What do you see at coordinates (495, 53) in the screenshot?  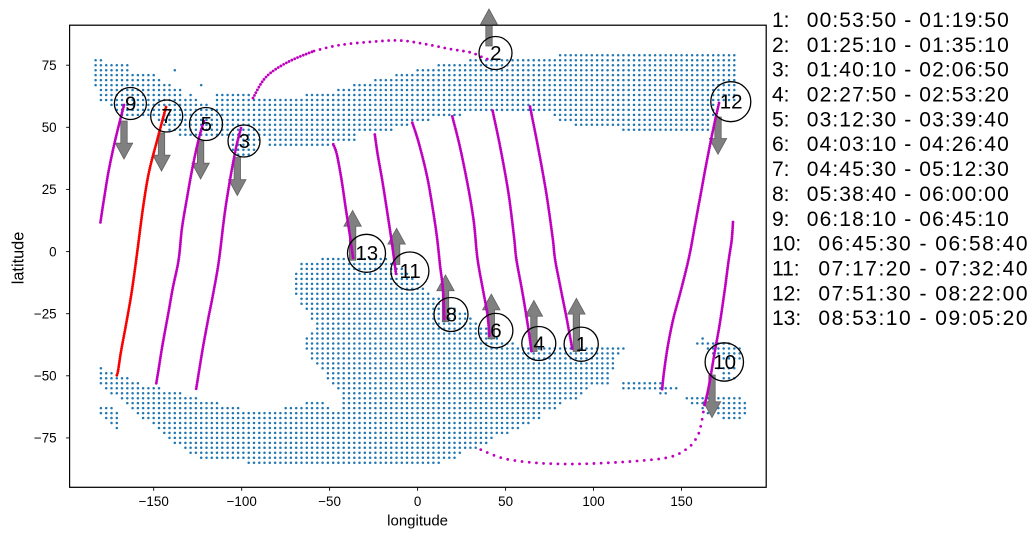 I see `svg-text: 2` at bounding box center [495, 53].